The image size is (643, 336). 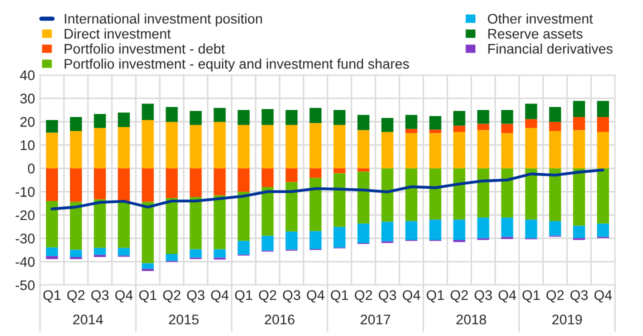 What do you see at coordinates (27, 122) in the screenshot?
I see `y-tick-label: 20` at bounding box center [27, 122].